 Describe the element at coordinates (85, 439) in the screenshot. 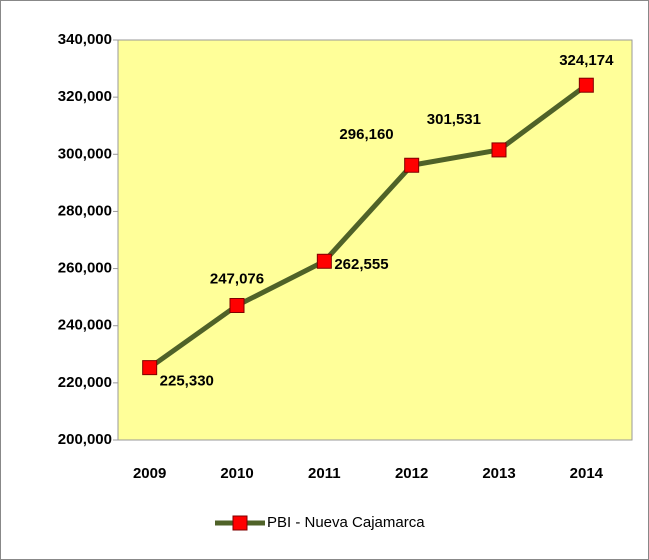

I see `y-tick-label: 200,000` at that location.